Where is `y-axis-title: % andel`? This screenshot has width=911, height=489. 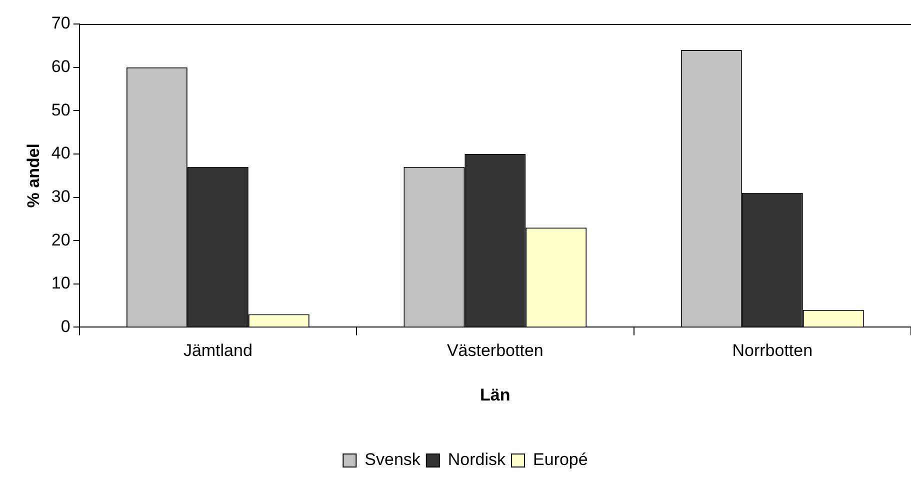
y-axis-title: % andel is located at coordinates (33, 175).